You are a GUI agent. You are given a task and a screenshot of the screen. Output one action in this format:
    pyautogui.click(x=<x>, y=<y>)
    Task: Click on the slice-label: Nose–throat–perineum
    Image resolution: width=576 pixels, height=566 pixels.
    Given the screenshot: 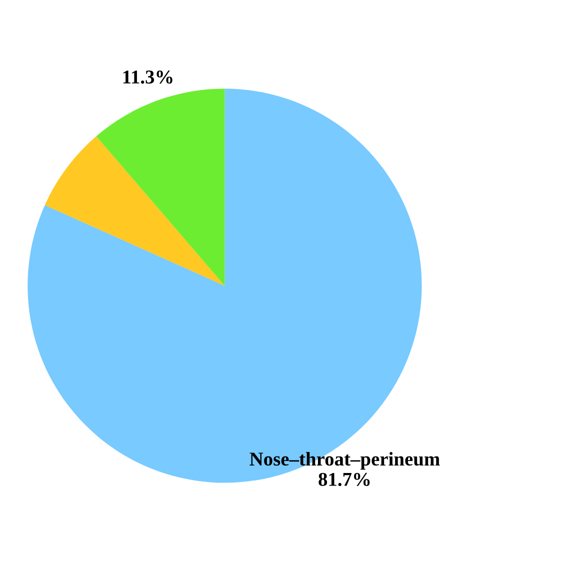 What is the action you would take?
    pyautogui.click(x=345, y=461)
    